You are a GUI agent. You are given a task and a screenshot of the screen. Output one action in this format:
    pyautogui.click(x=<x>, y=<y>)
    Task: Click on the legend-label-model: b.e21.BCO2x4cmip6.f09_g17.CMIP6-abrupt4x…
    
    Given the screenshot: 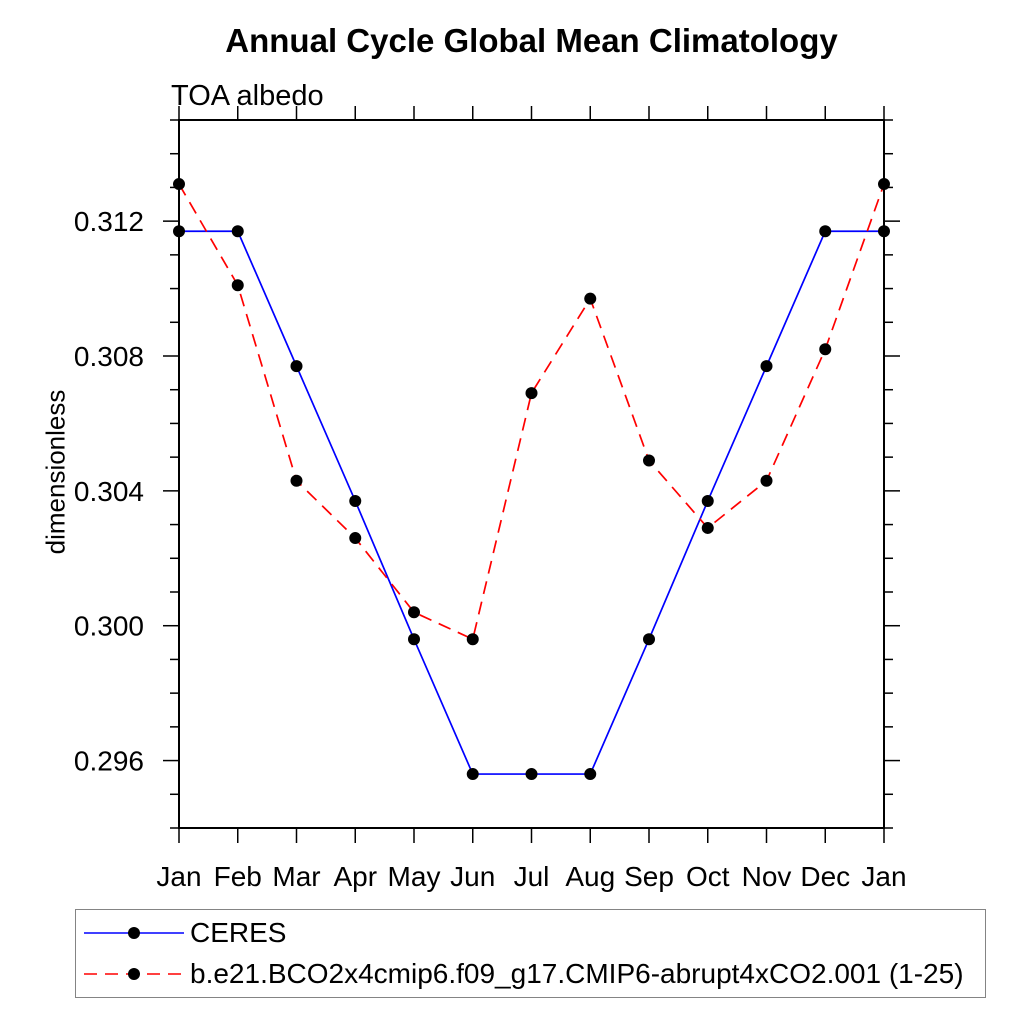 What is the action you would take?
    pyautogui.click(x=577, y=973)
    